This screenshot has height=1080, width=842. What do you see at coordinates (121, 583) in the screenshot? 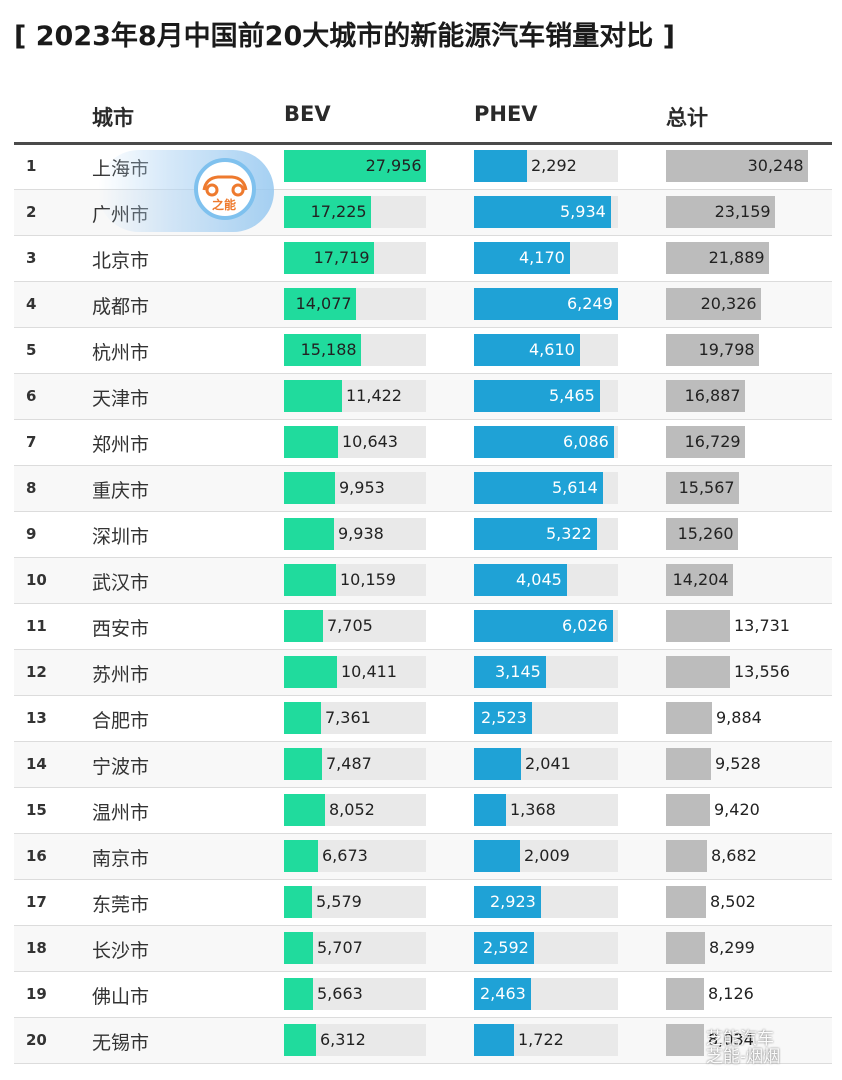
I see `city-label: 武汉市` at bounding box center [121, 583].